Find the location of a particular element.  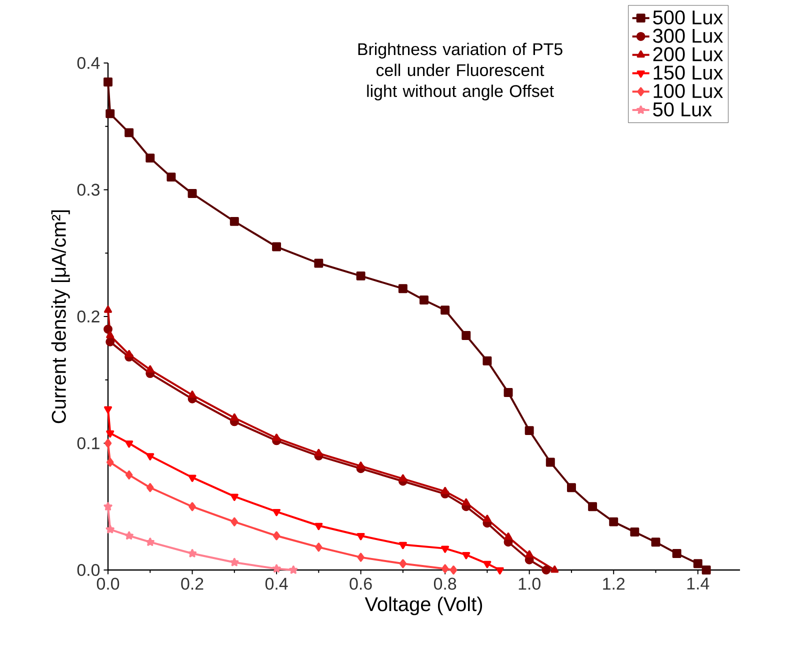

legend-label: 500 Lux is located at coordinates (688, 17).